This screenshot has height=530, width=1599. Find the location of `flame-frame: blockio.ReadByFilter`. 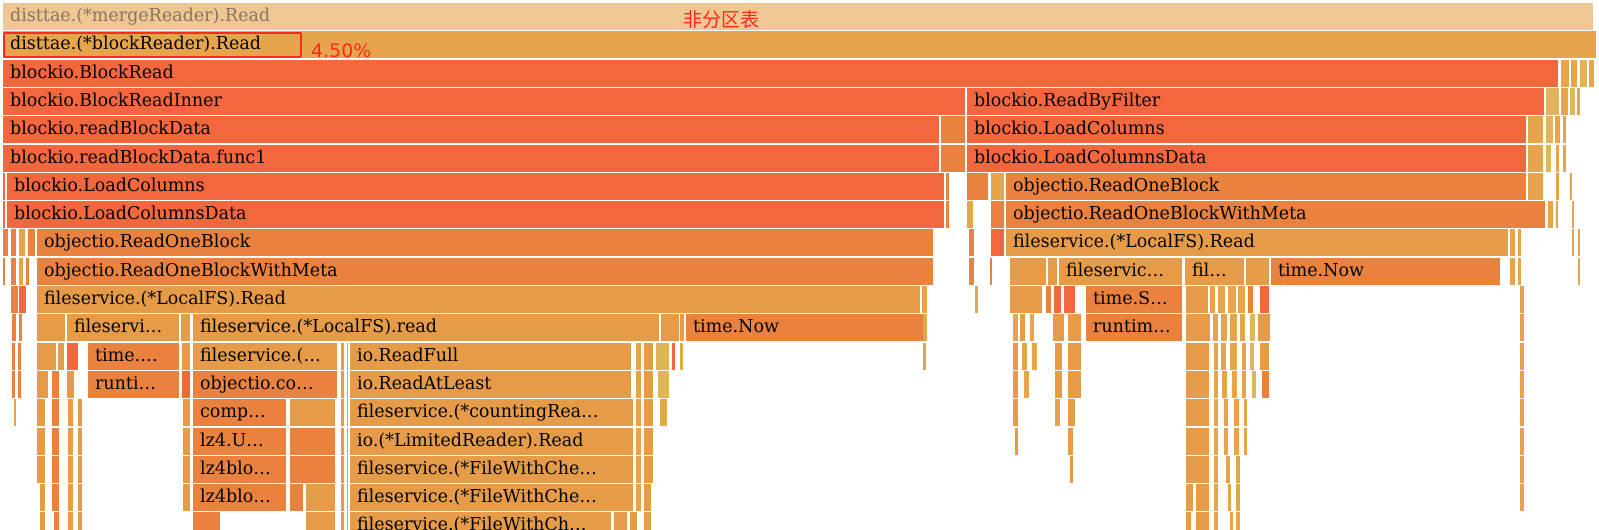

flame-frame: blockio.ReadByFilter is located at coordinates (1256, 101).